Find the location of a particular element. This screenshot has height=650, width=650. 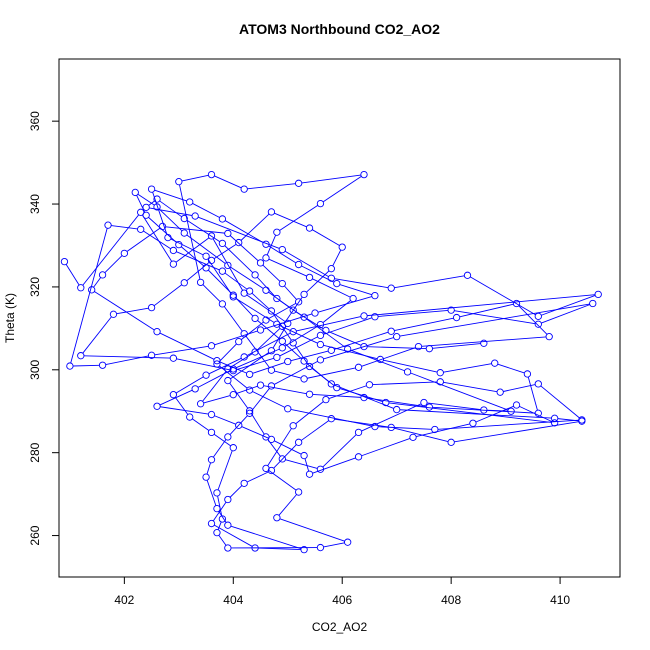

y-tick-label: 340 is located at coordinates (35, 204).